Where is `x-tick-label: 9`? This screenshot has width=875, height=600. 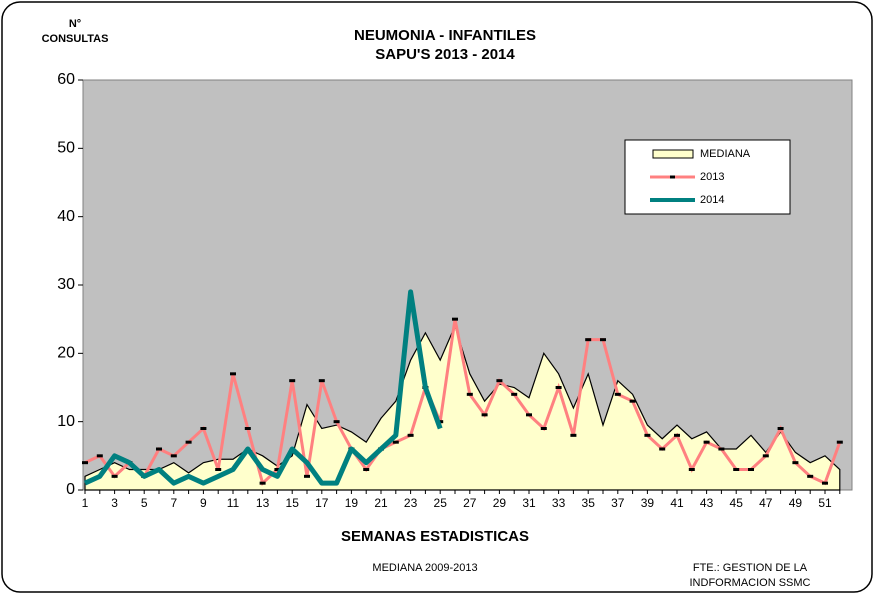
x-tick-label: 9 is located at coordinates (203, 503).